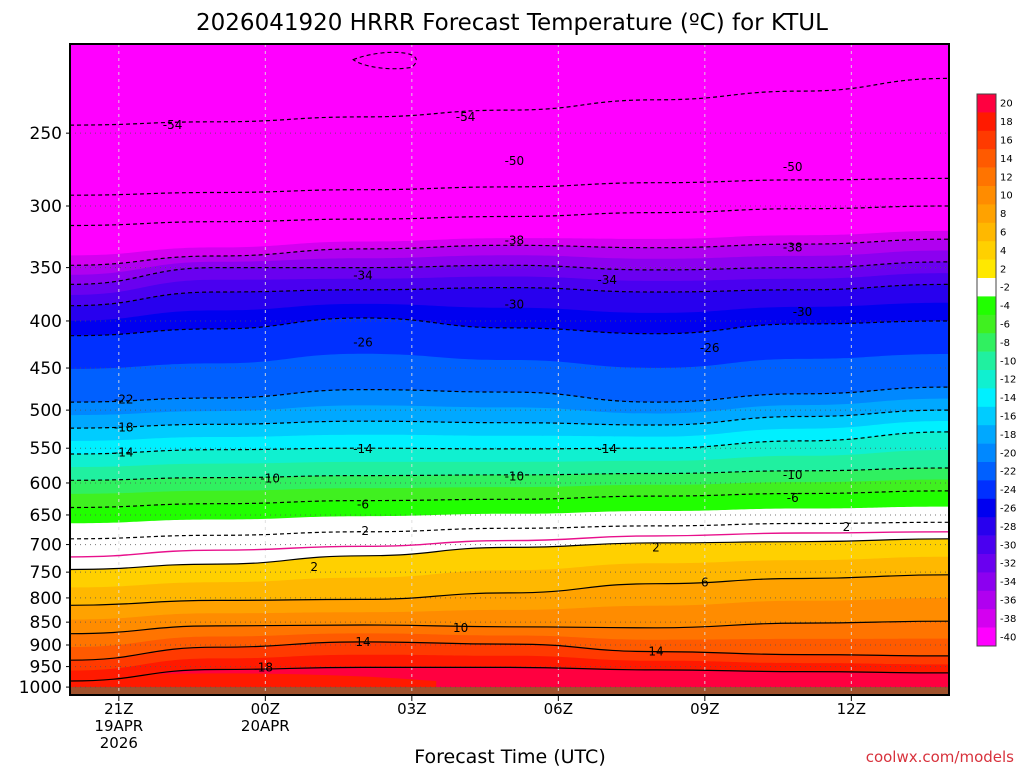 The height and width of the screenshot is (768, 1024). What do you see at coordinates (1008, 527) in the screenshot?
I see `colorbar-label: -28` at bounding box center [1008, 527].